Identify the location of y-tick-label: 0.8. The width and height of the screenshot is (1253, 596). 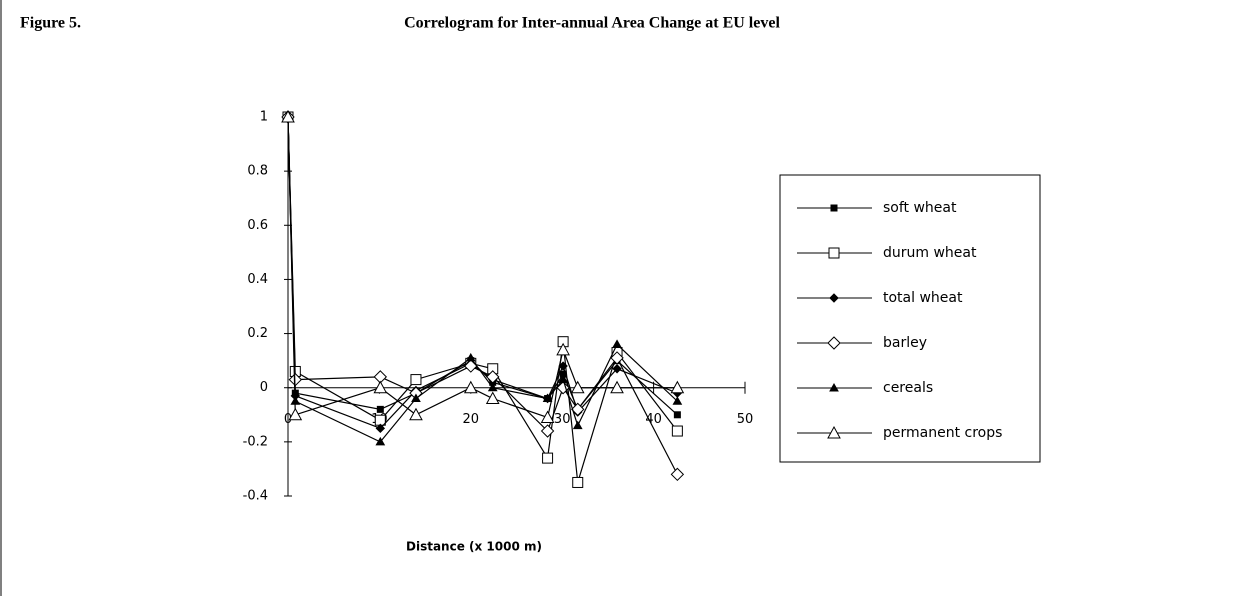
(257, 171).